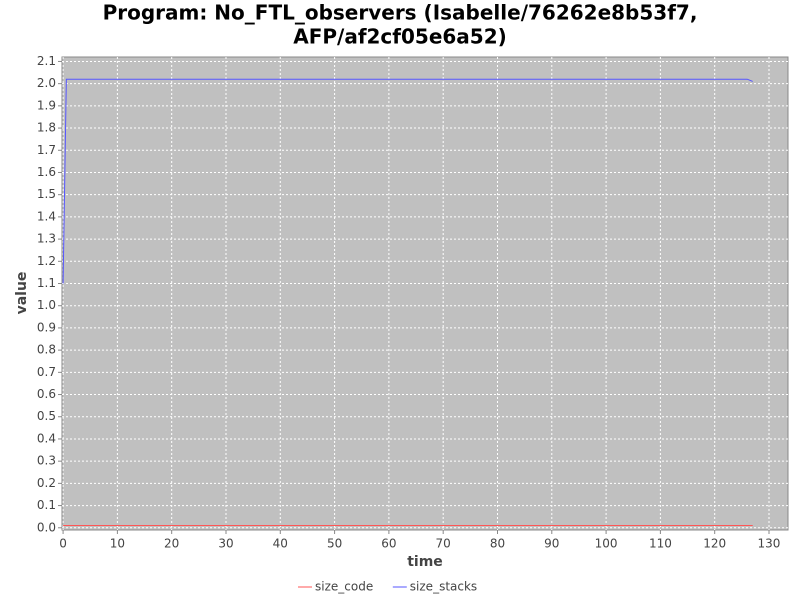  I want to click on y-tick-label: 1.6, so click(46, 172).